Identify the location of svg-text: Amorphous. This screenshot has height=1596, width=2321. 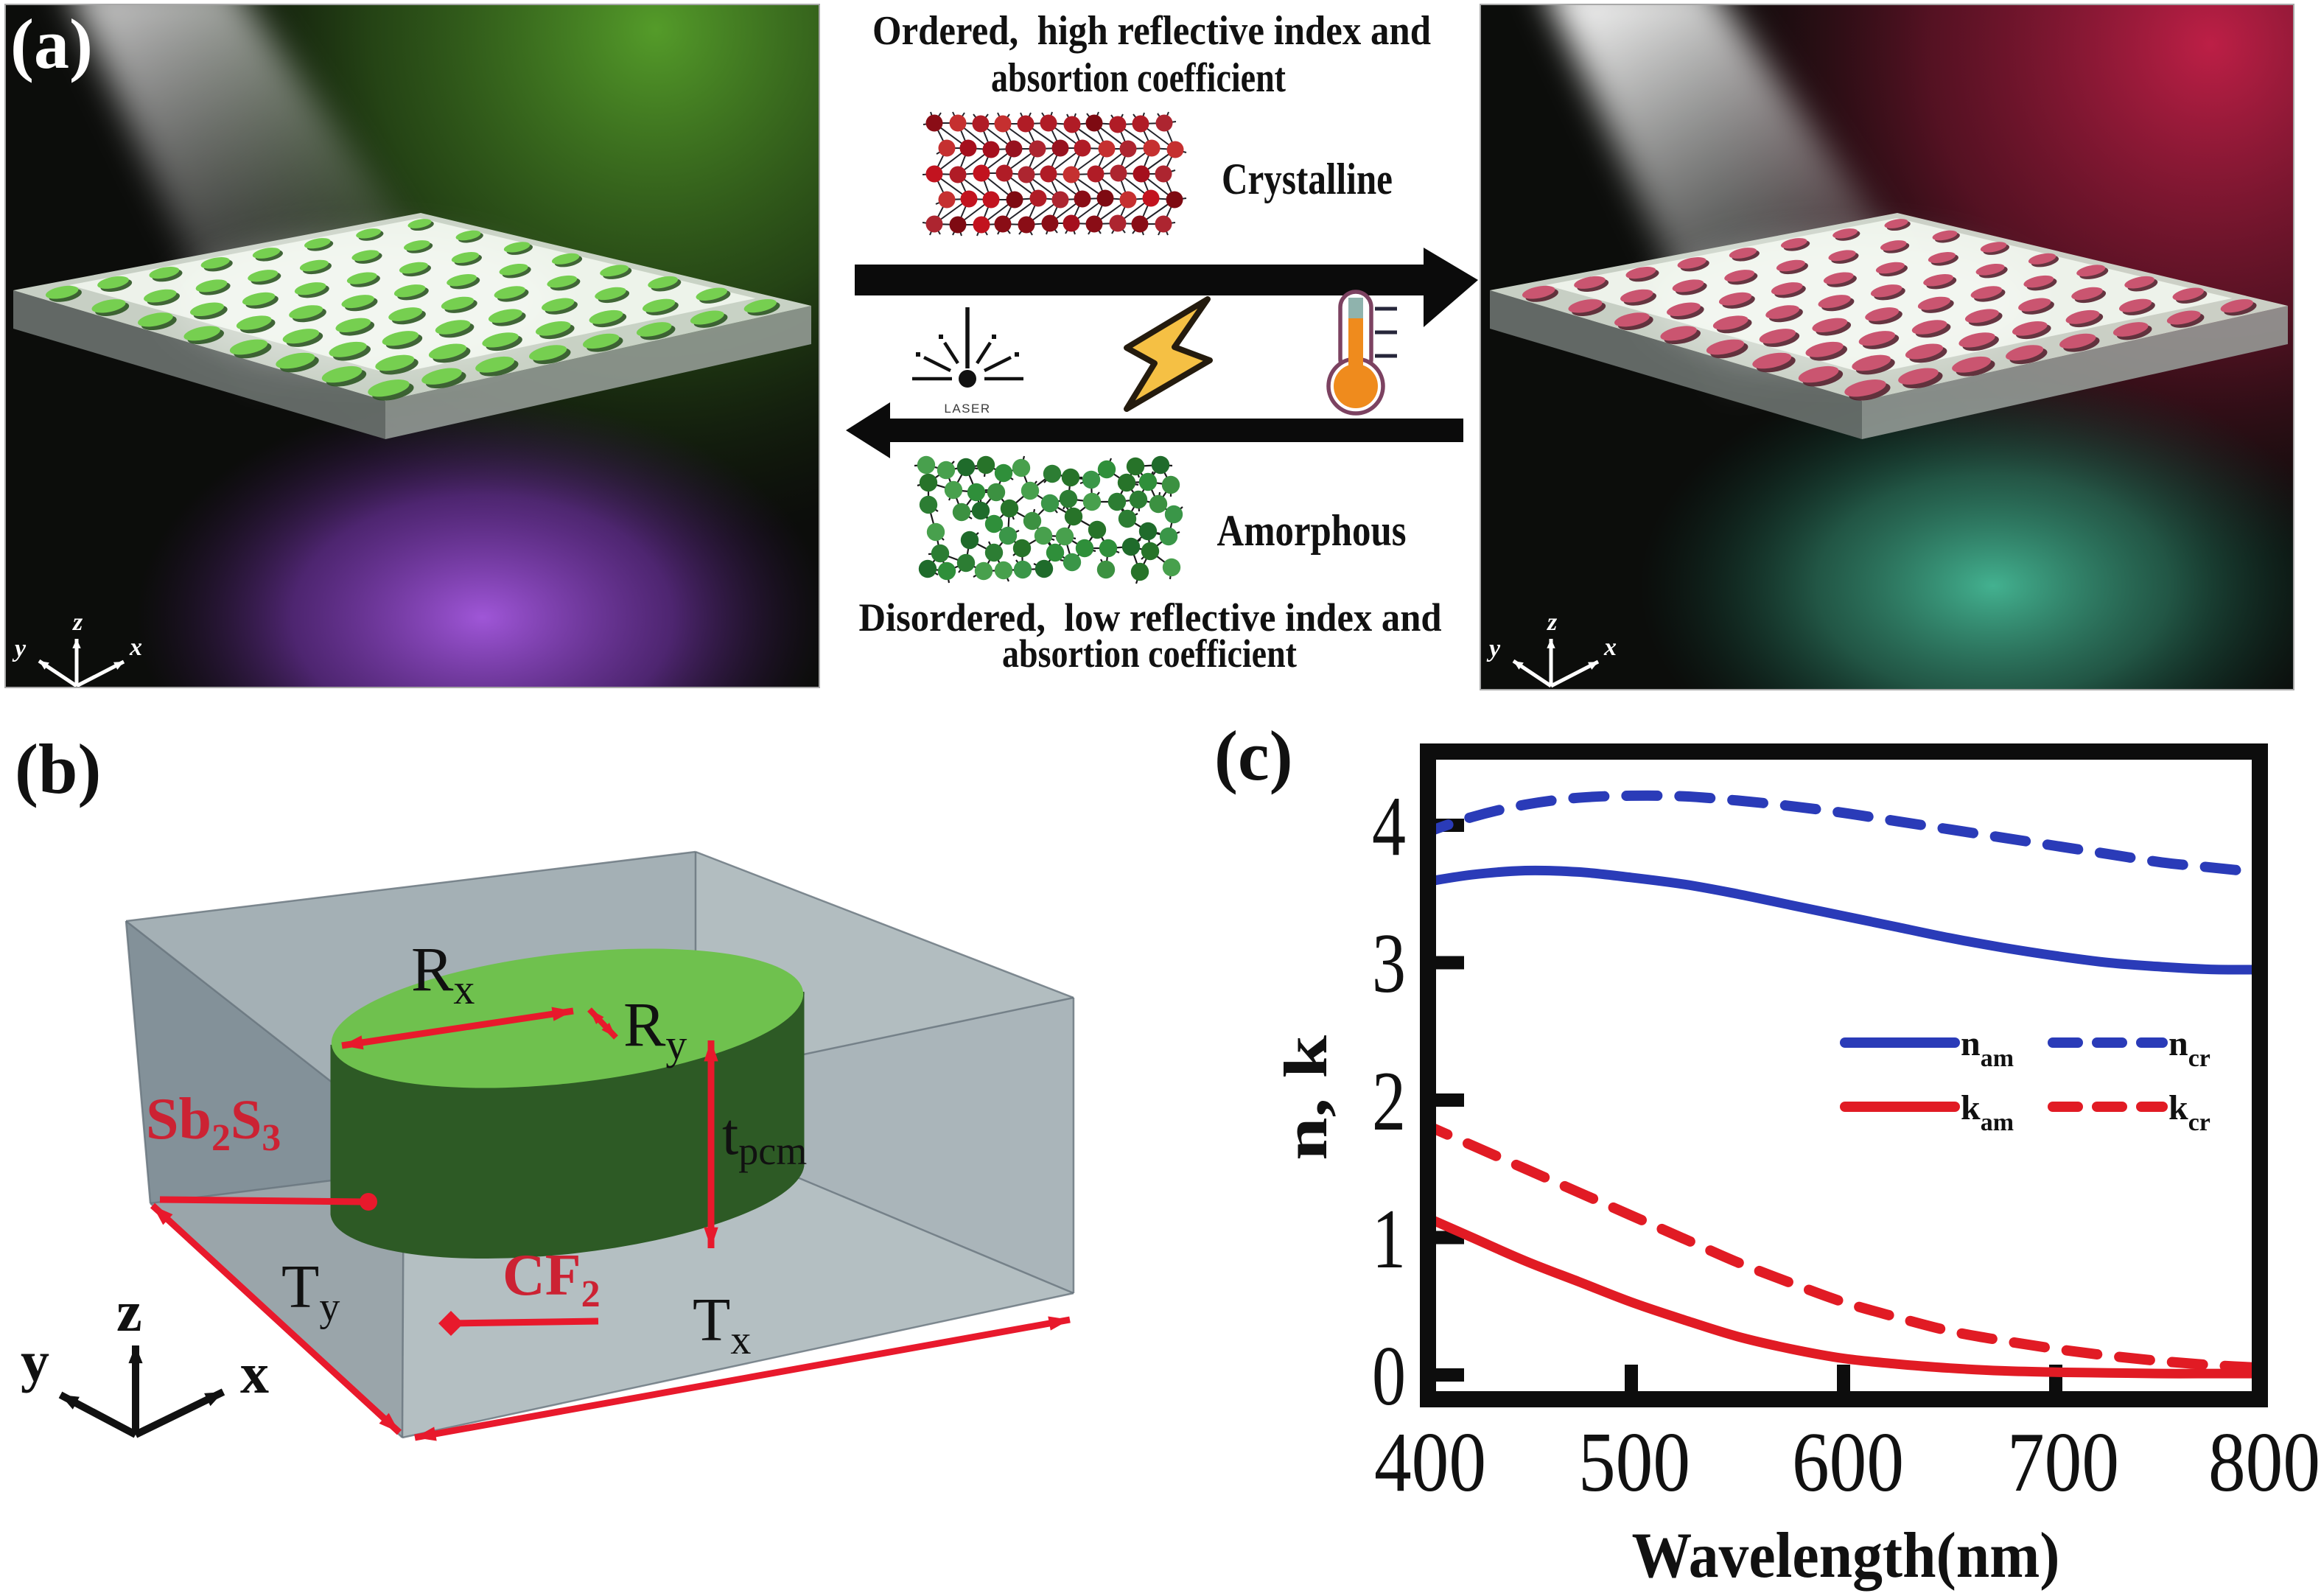
(1312, 530).